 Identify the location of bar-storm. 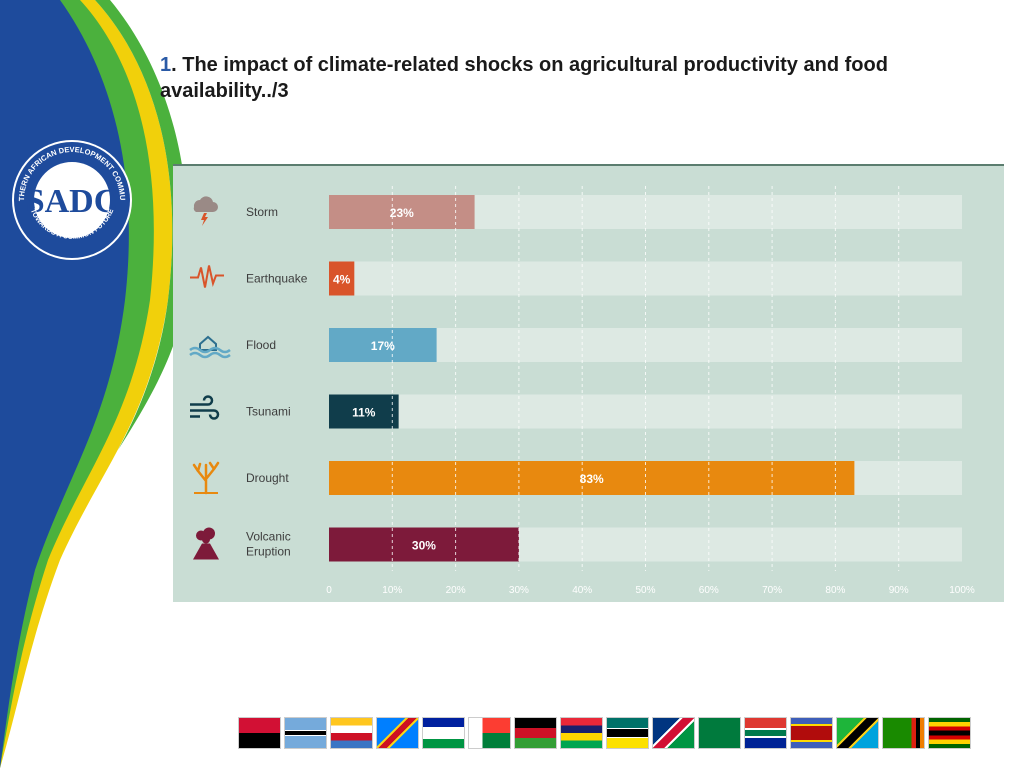
(402, 212).